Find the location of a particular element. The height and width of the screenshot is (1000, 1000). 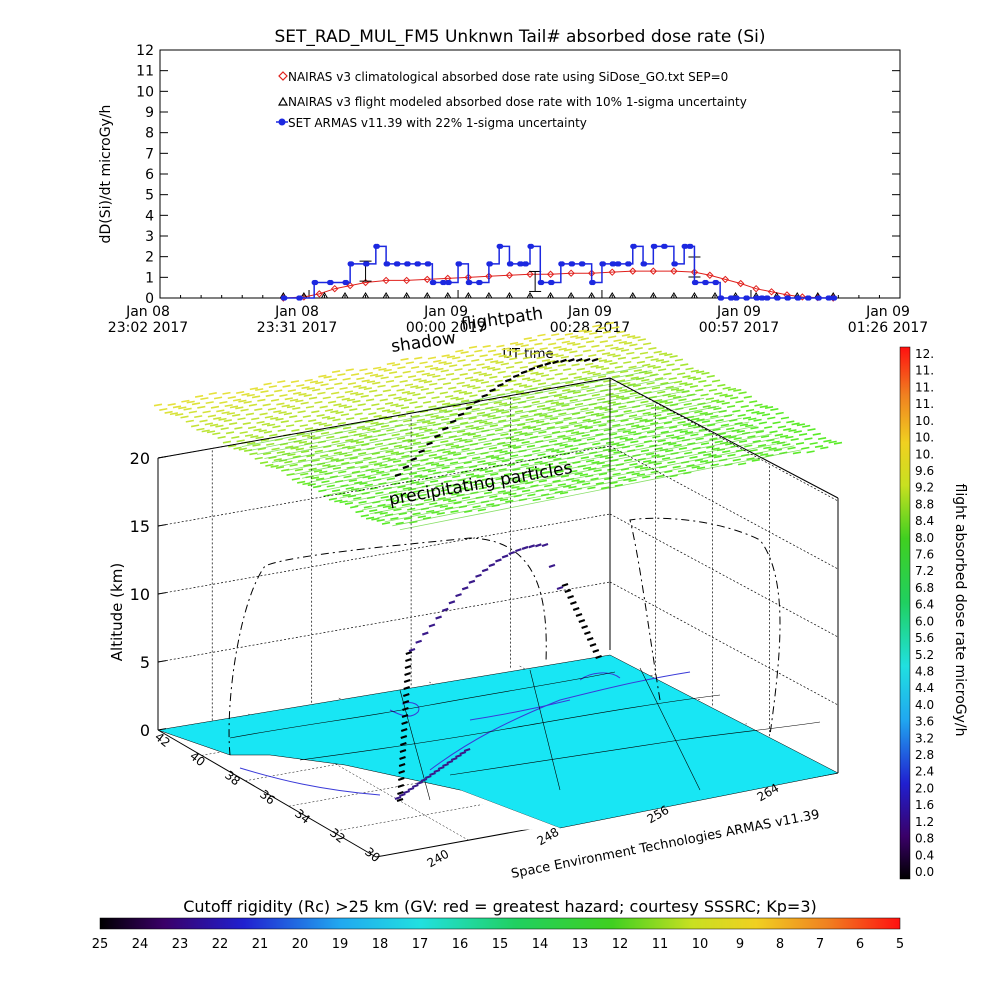

legend-triangle-icon is located at coordinates (283, 101).